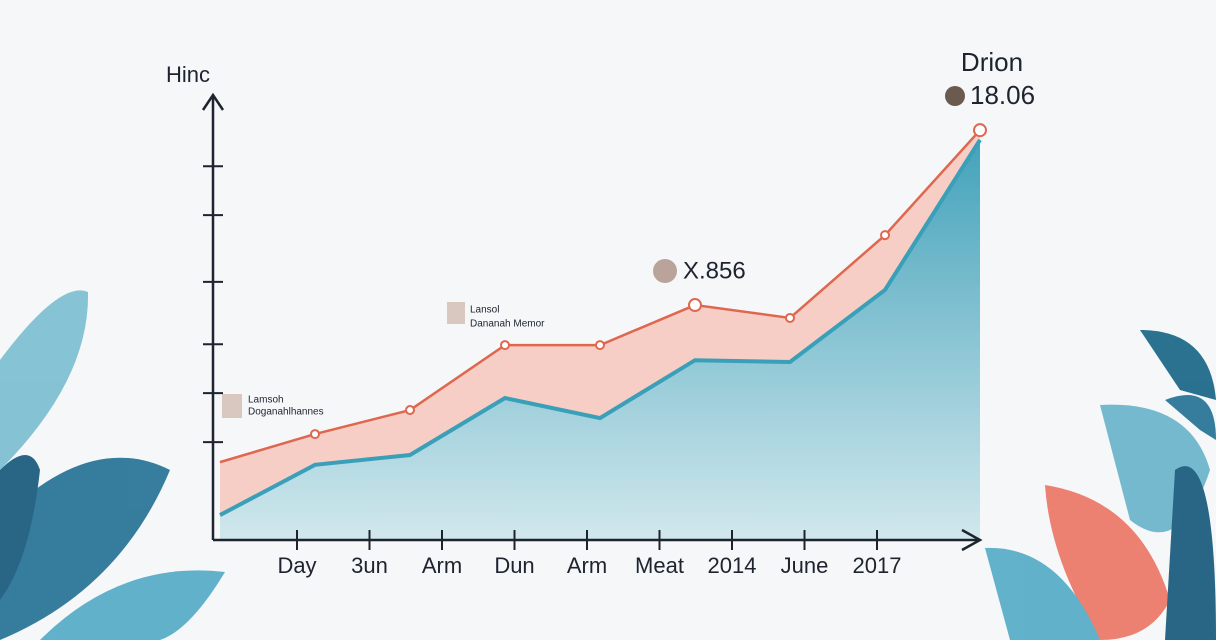  I want to click on annotation-title: Lamsoh, so click(266, 400).